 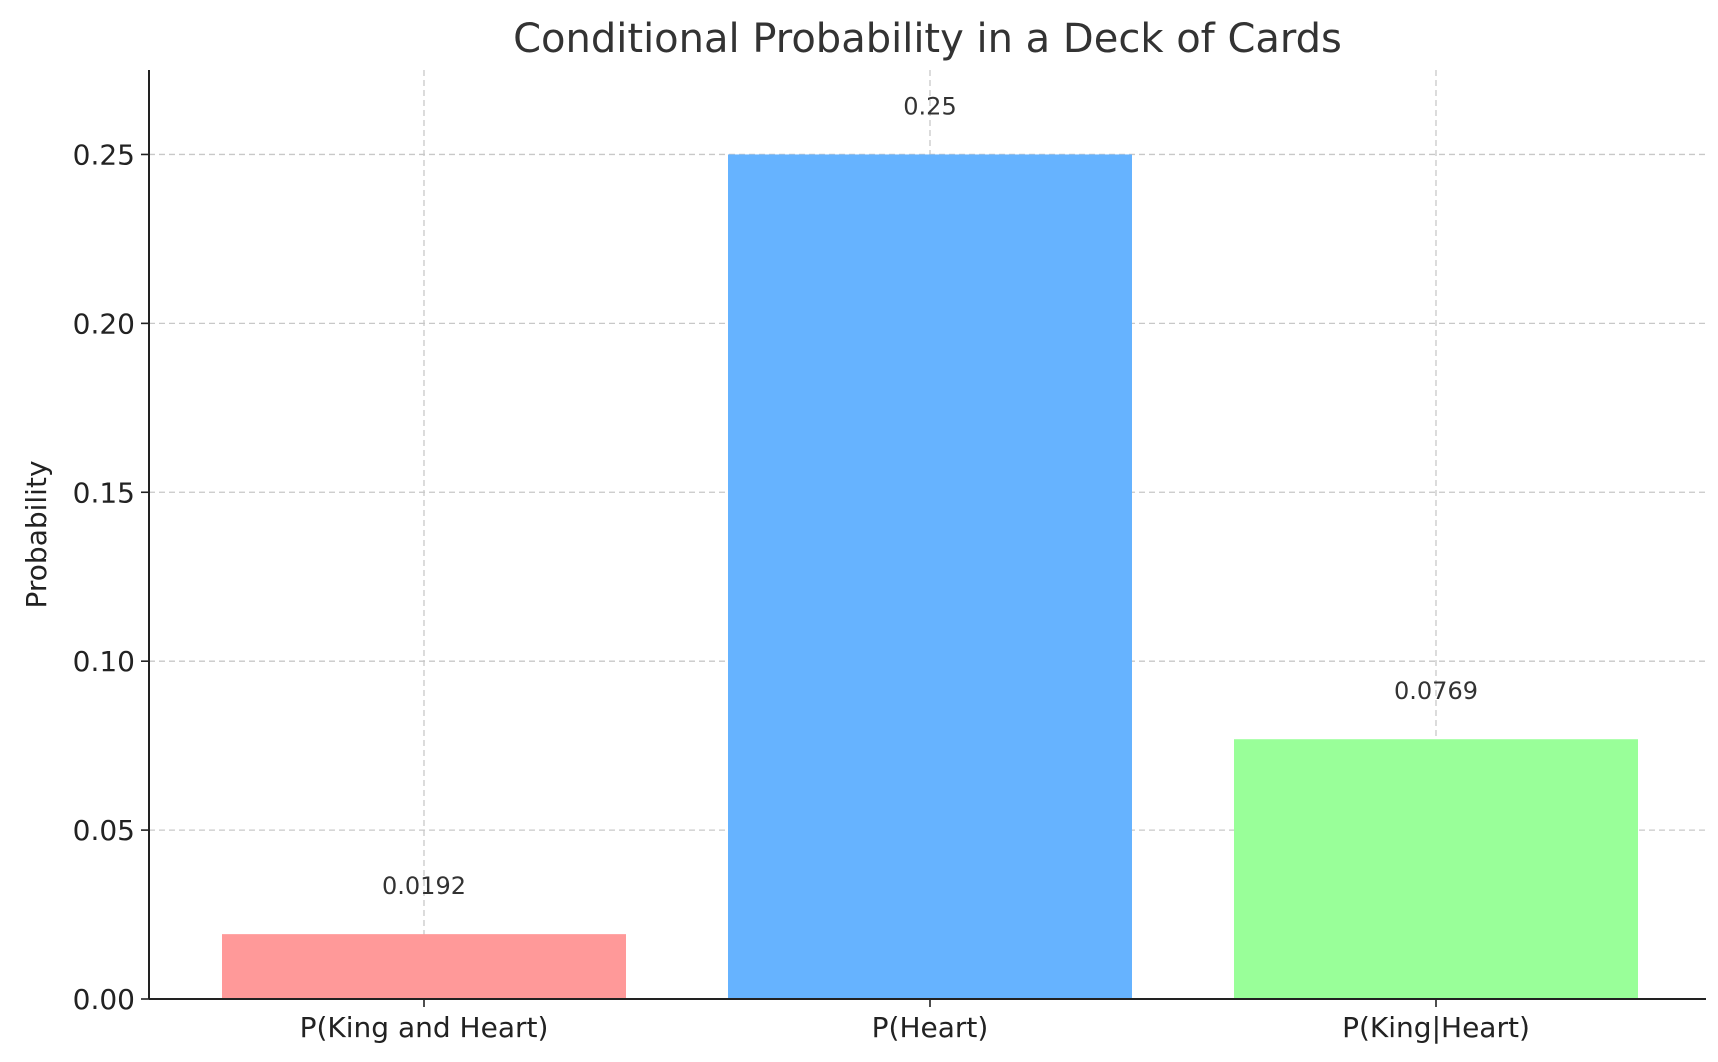 What do you see at coordinates (1436, 1027) in the screenshot?
I see `x-tick-label-2: P(King|Heart)` at bounding box center [1436, 1027].